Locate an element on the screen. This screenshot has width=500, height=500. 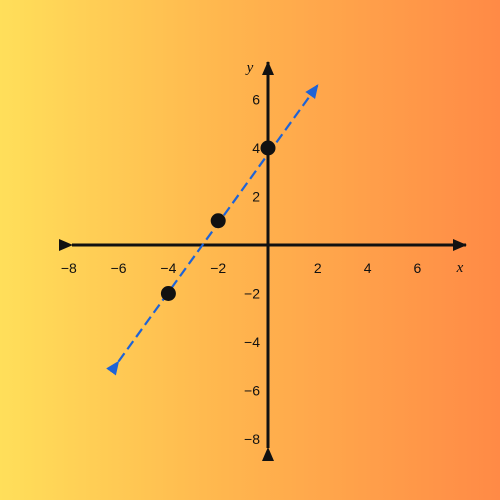
point-layer is located at coordinates (218, 220).